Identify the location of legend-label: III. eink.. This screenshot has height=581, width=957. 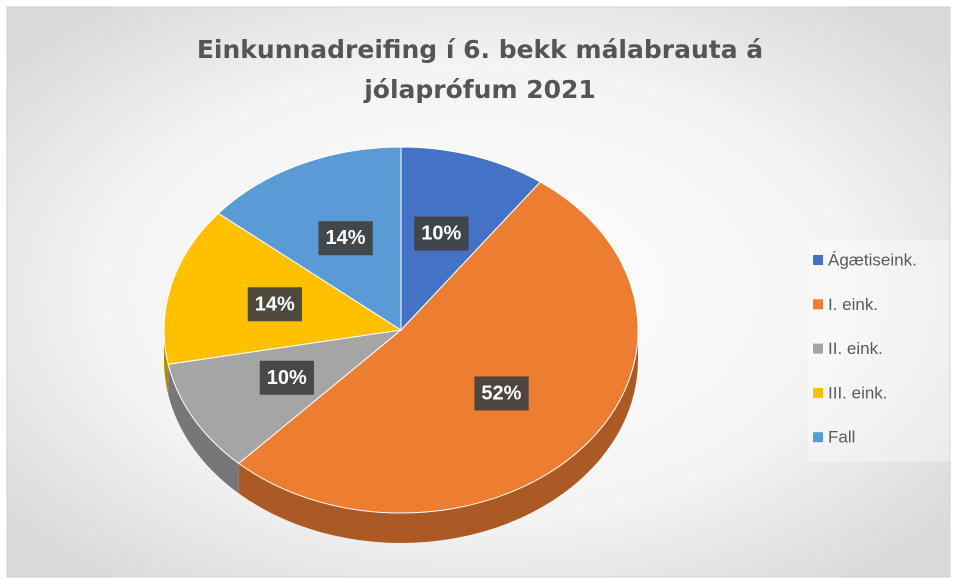
(858, 392).